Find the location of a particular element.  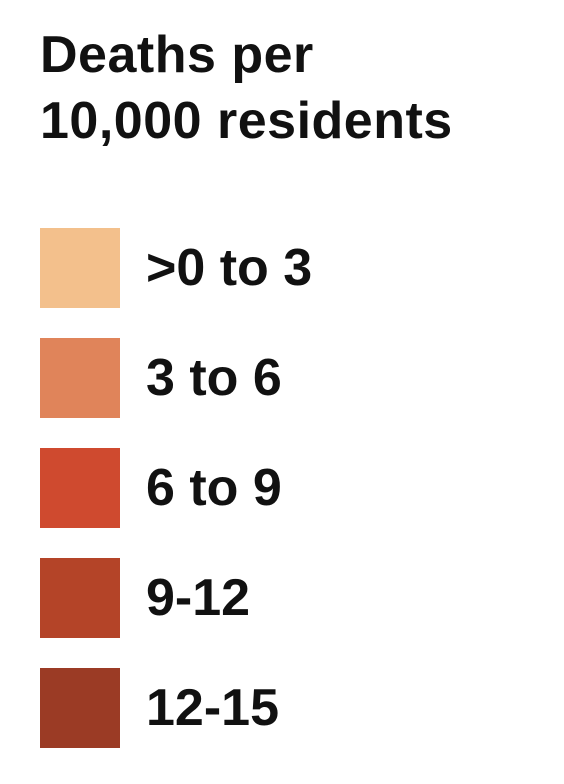

legend-title: Deaths per 10,000 residents is located at coordinates (246, 88).